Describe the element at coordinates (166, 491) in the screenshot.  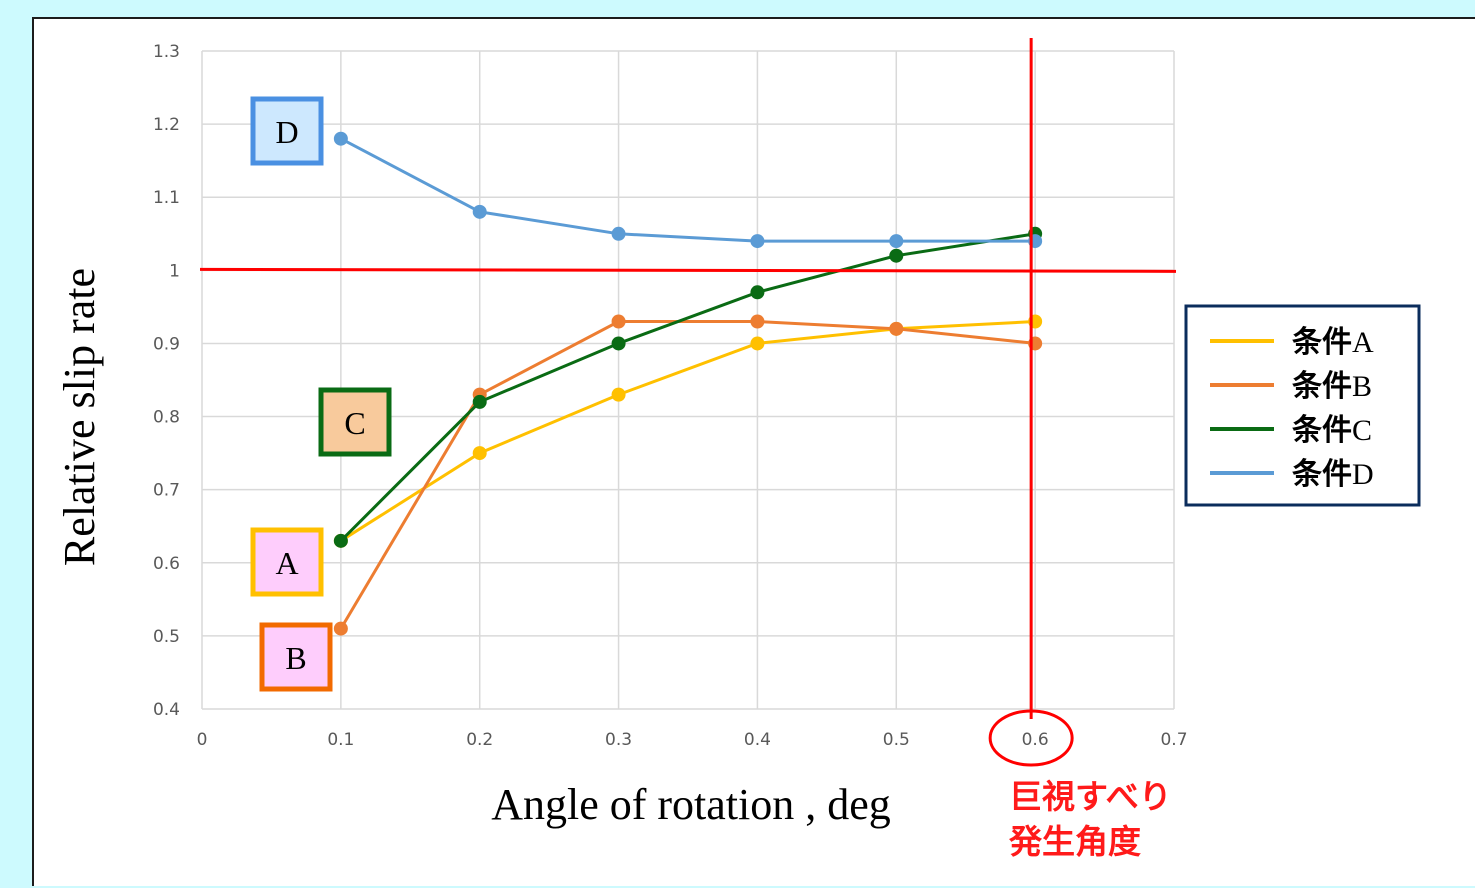
I see `y-tick-label: 0.7` at that location.